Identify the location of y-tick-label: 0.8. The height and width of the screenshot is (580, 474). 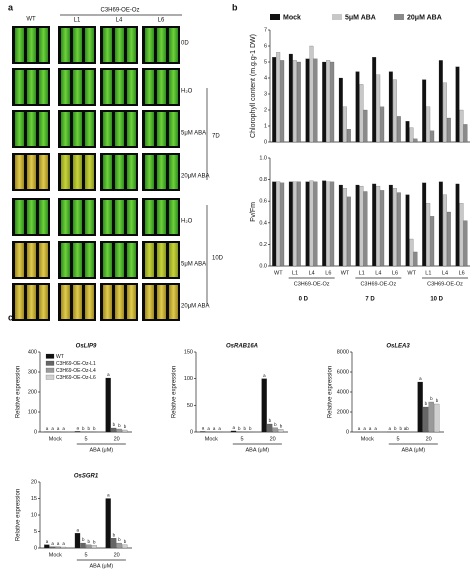
(263, 180).